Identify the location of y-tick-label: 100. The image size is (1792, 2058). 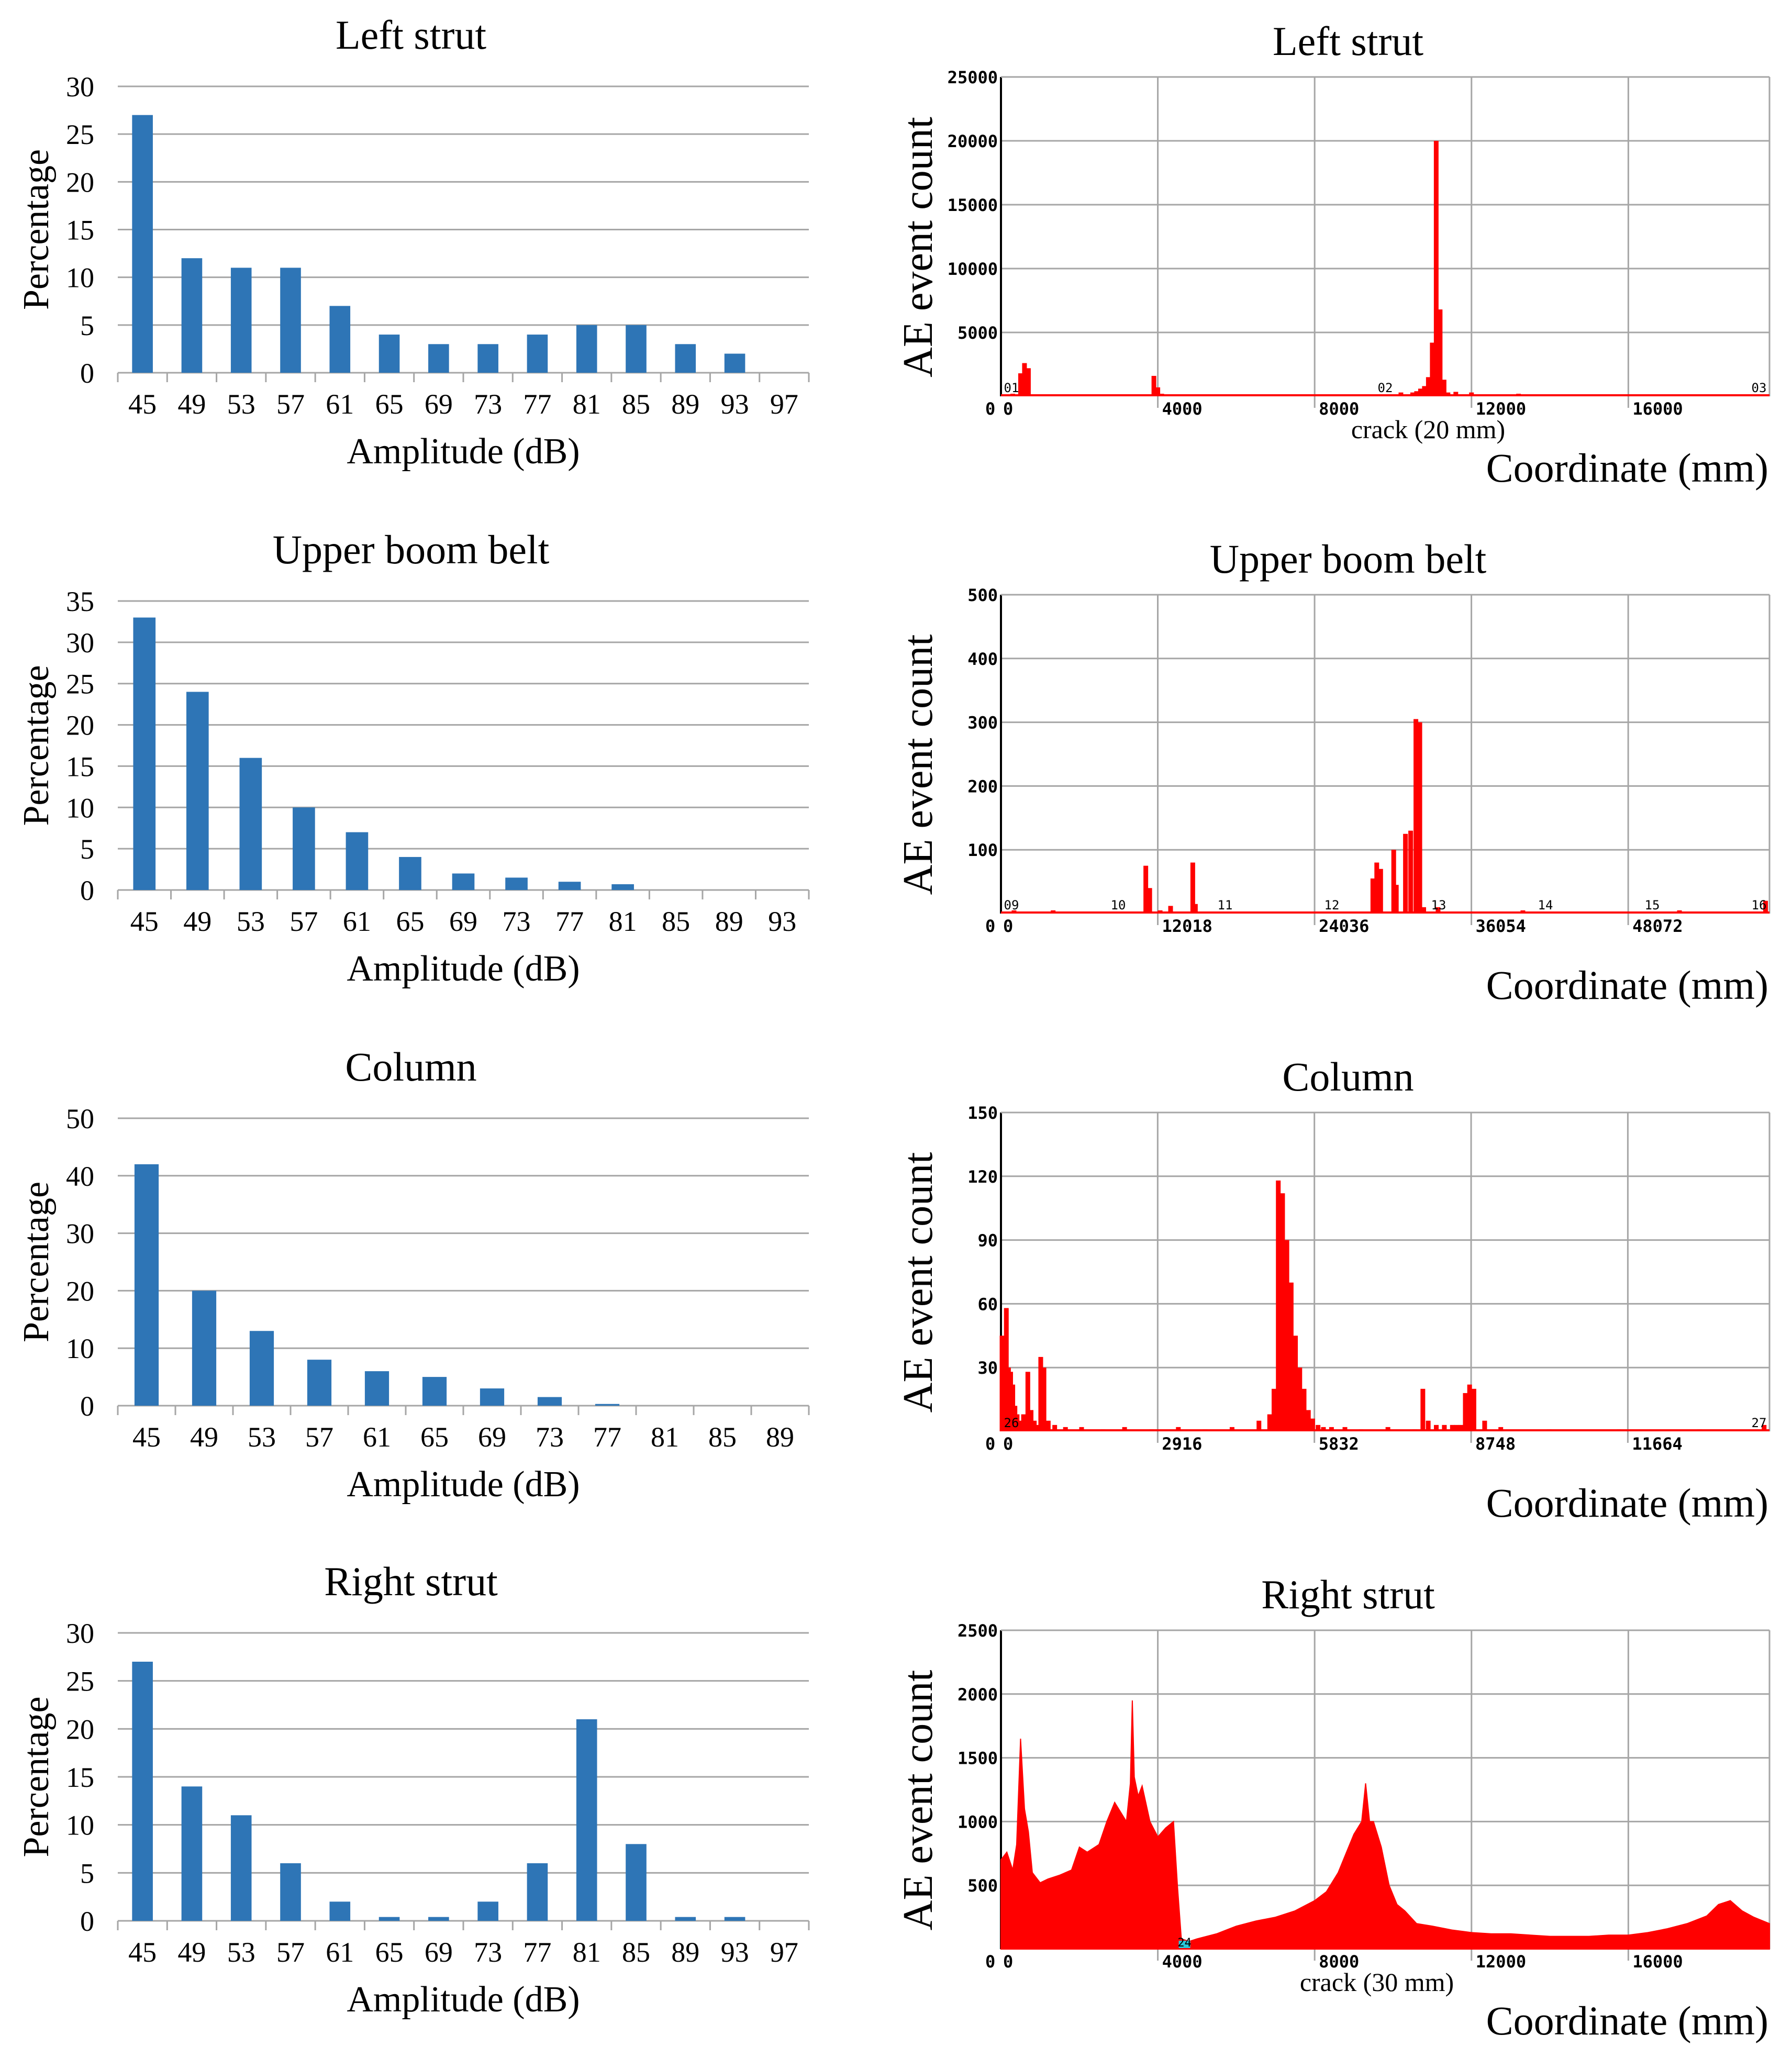
(983, 850).